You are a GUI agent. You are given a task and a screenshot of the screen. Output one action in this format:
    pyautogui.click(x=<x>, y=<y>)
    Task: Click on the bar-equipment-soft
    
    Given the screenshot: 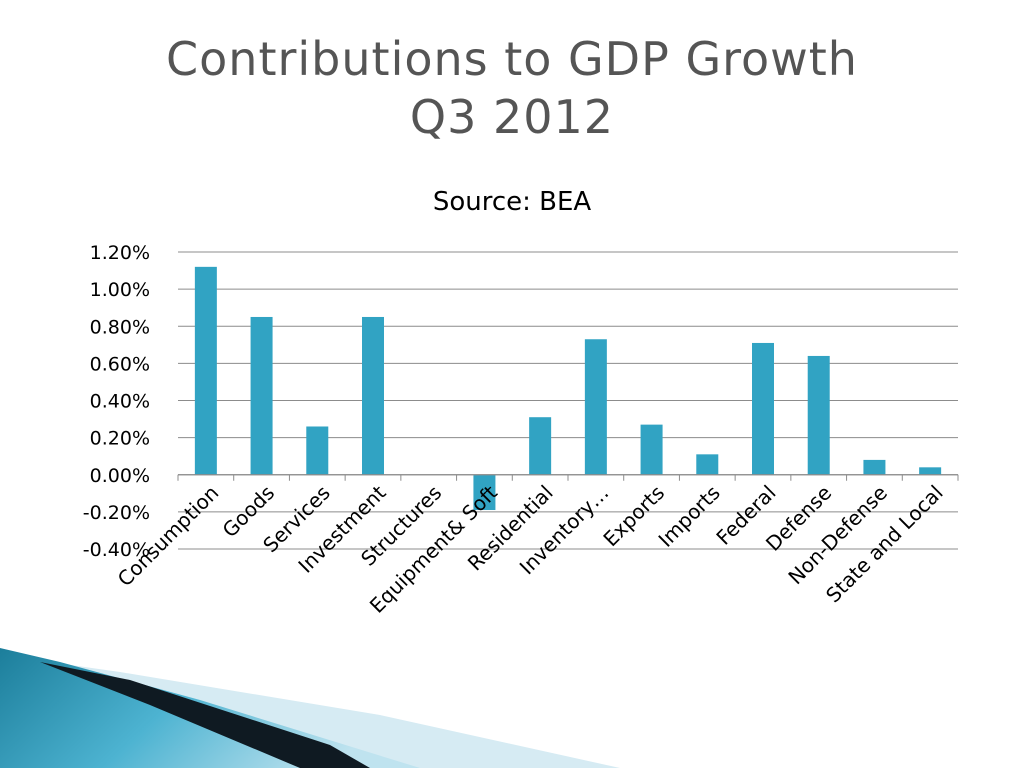 What is the action you would take?
    pyautogui.click(x=484, y=492)
    